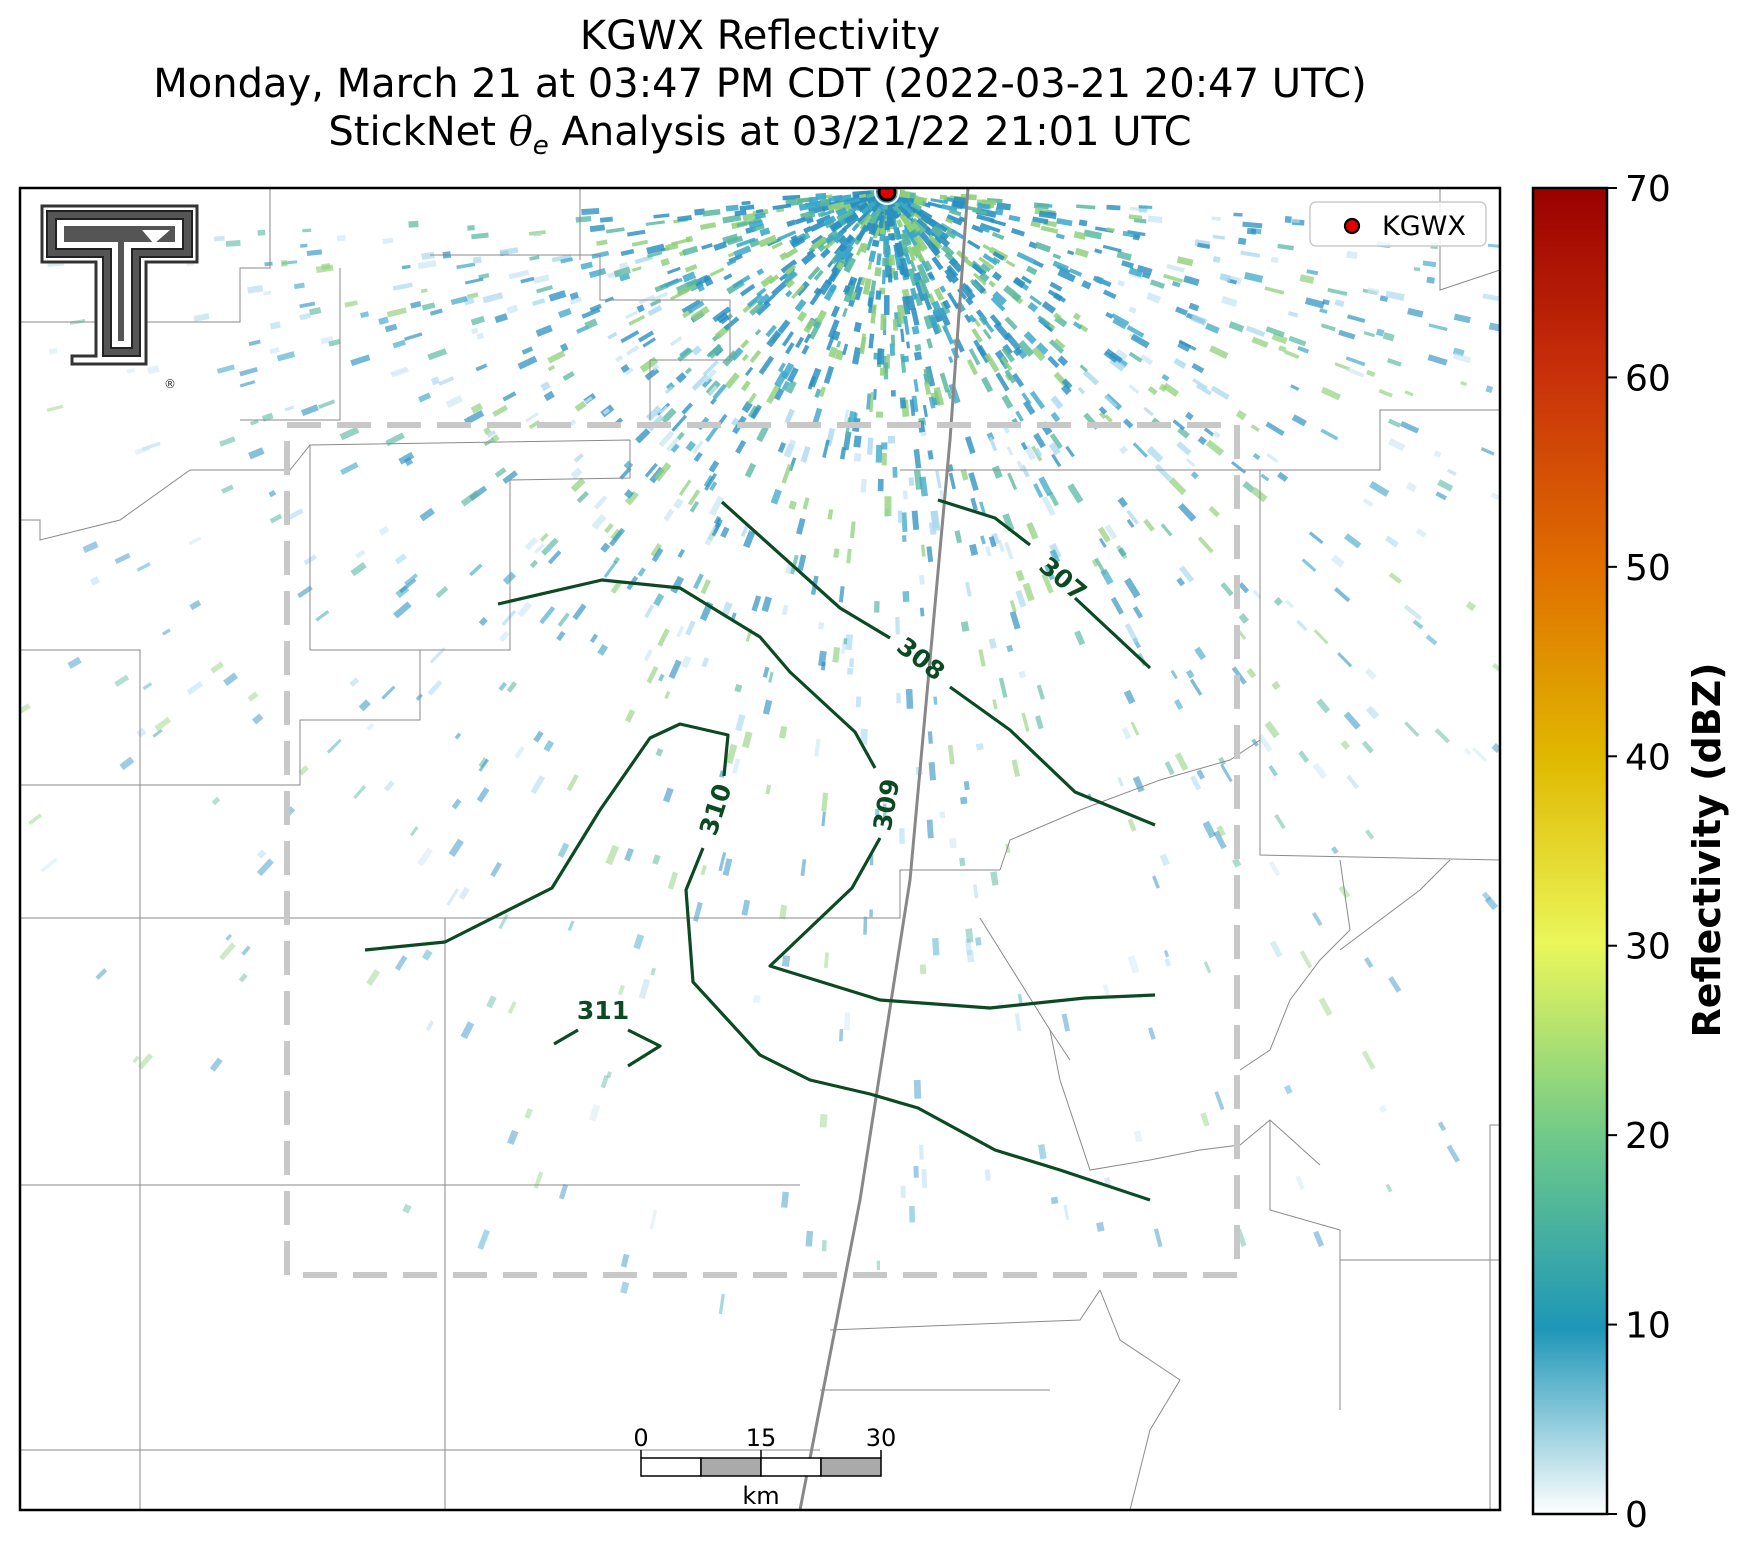 The image size is (1738, 1552). What do you see at coordinates (920, 658) in the screenshot?
I see `contour-label-308: 308` at bounding box center [920, 658].